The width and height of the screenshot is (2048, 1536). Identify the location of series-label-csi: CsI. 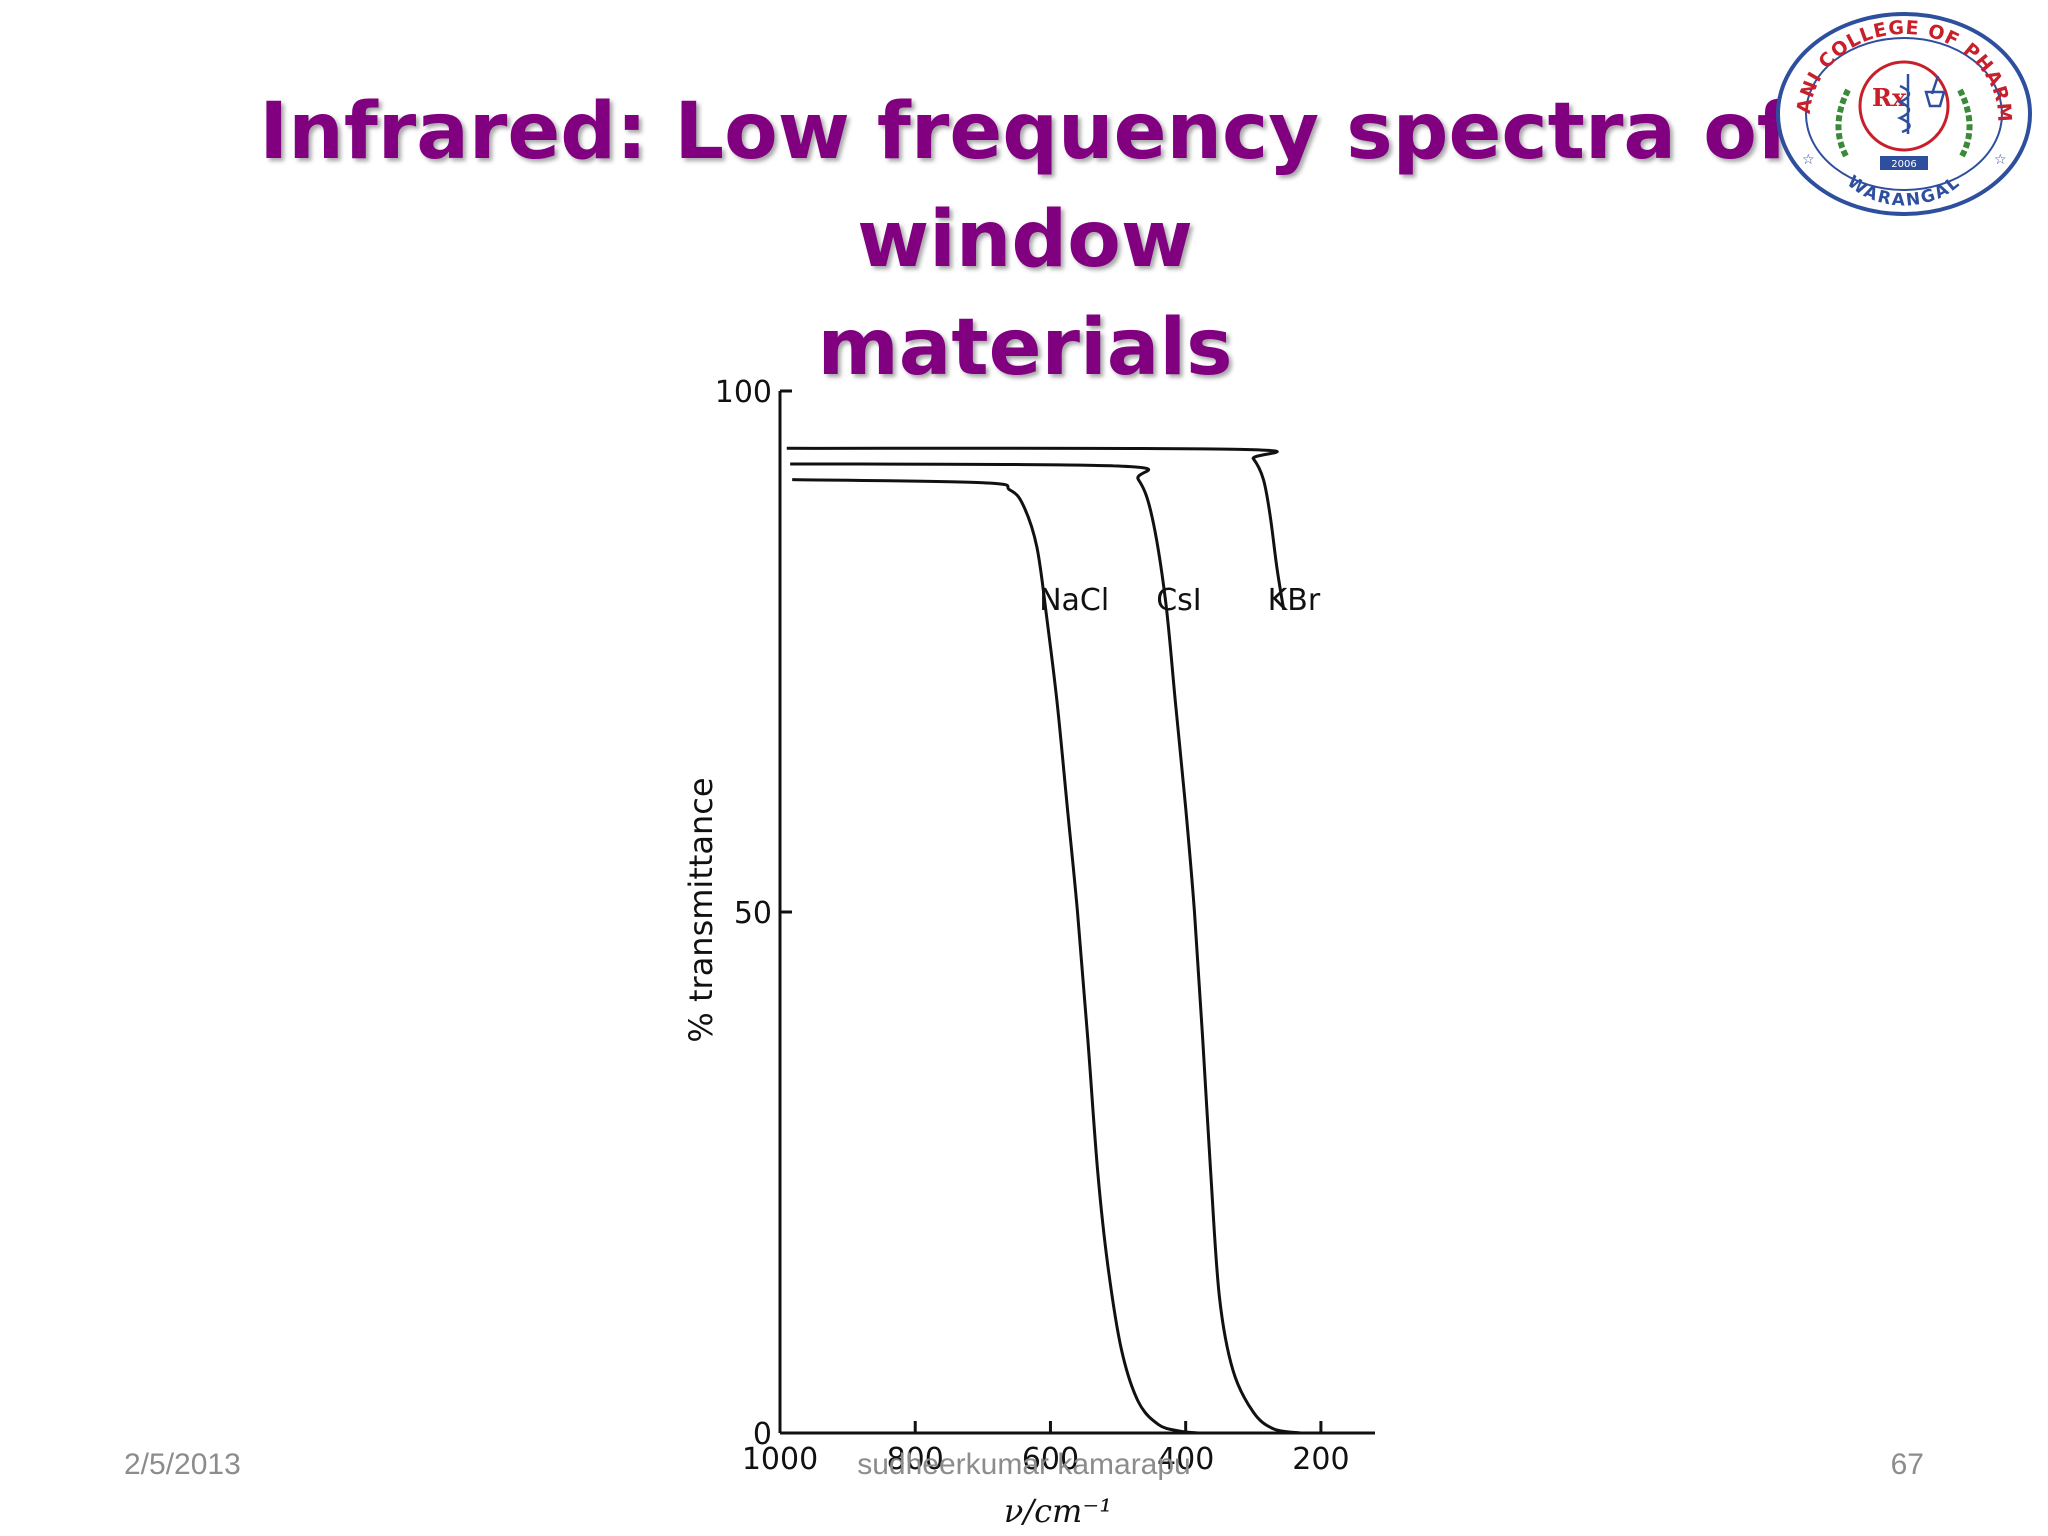
(1178, 600).